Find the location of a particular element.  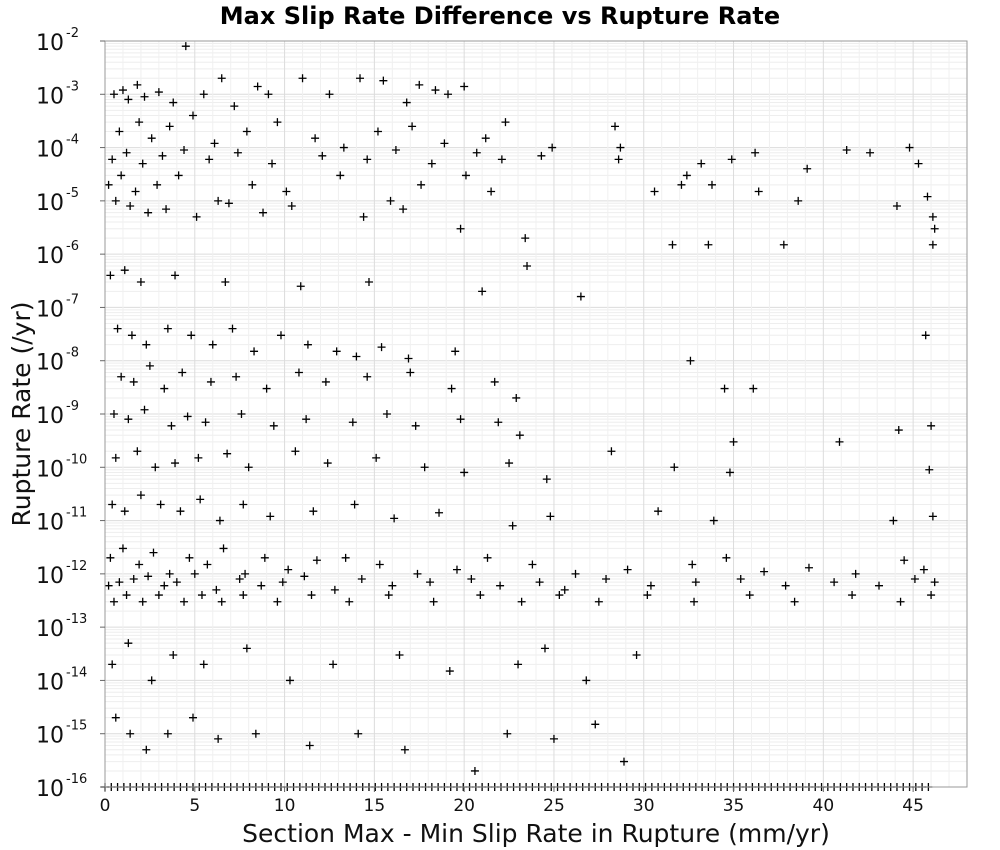

y-tick-exponent: -8 is located at coordinates (72, 353).